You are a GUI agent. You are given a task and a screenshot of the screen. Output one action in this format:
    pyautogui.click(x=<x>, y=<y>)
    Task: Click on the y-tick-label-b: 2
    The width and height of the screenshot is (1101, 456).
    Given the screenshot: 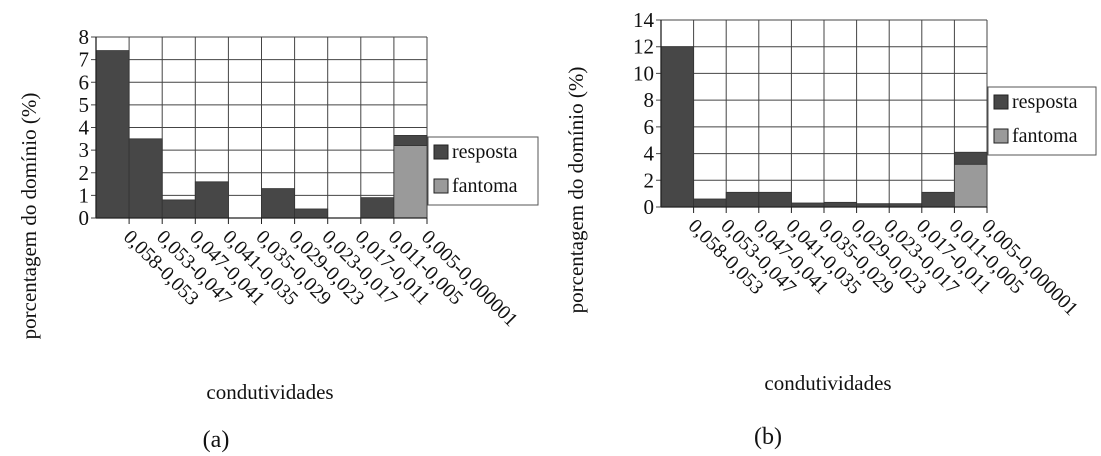 What is the action you would take?
    pyautogui.click(x=649, y=180)
    